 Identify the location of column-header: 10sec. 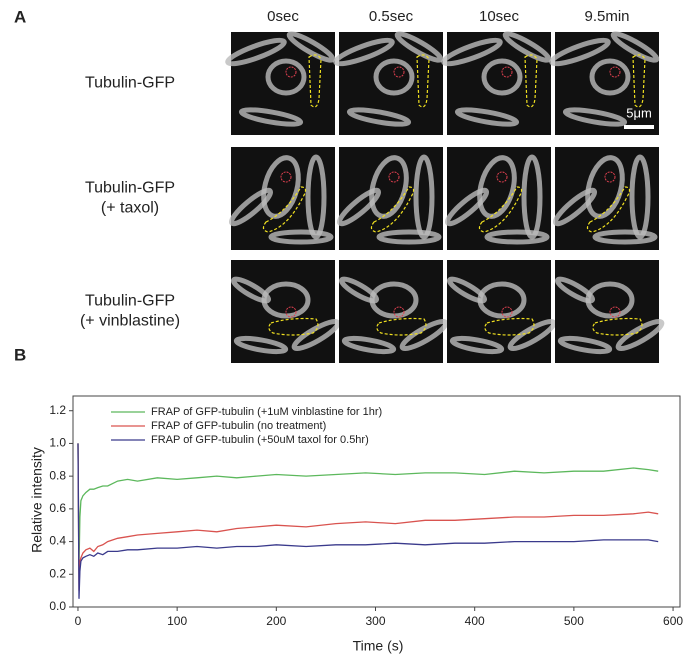
(499, 16).